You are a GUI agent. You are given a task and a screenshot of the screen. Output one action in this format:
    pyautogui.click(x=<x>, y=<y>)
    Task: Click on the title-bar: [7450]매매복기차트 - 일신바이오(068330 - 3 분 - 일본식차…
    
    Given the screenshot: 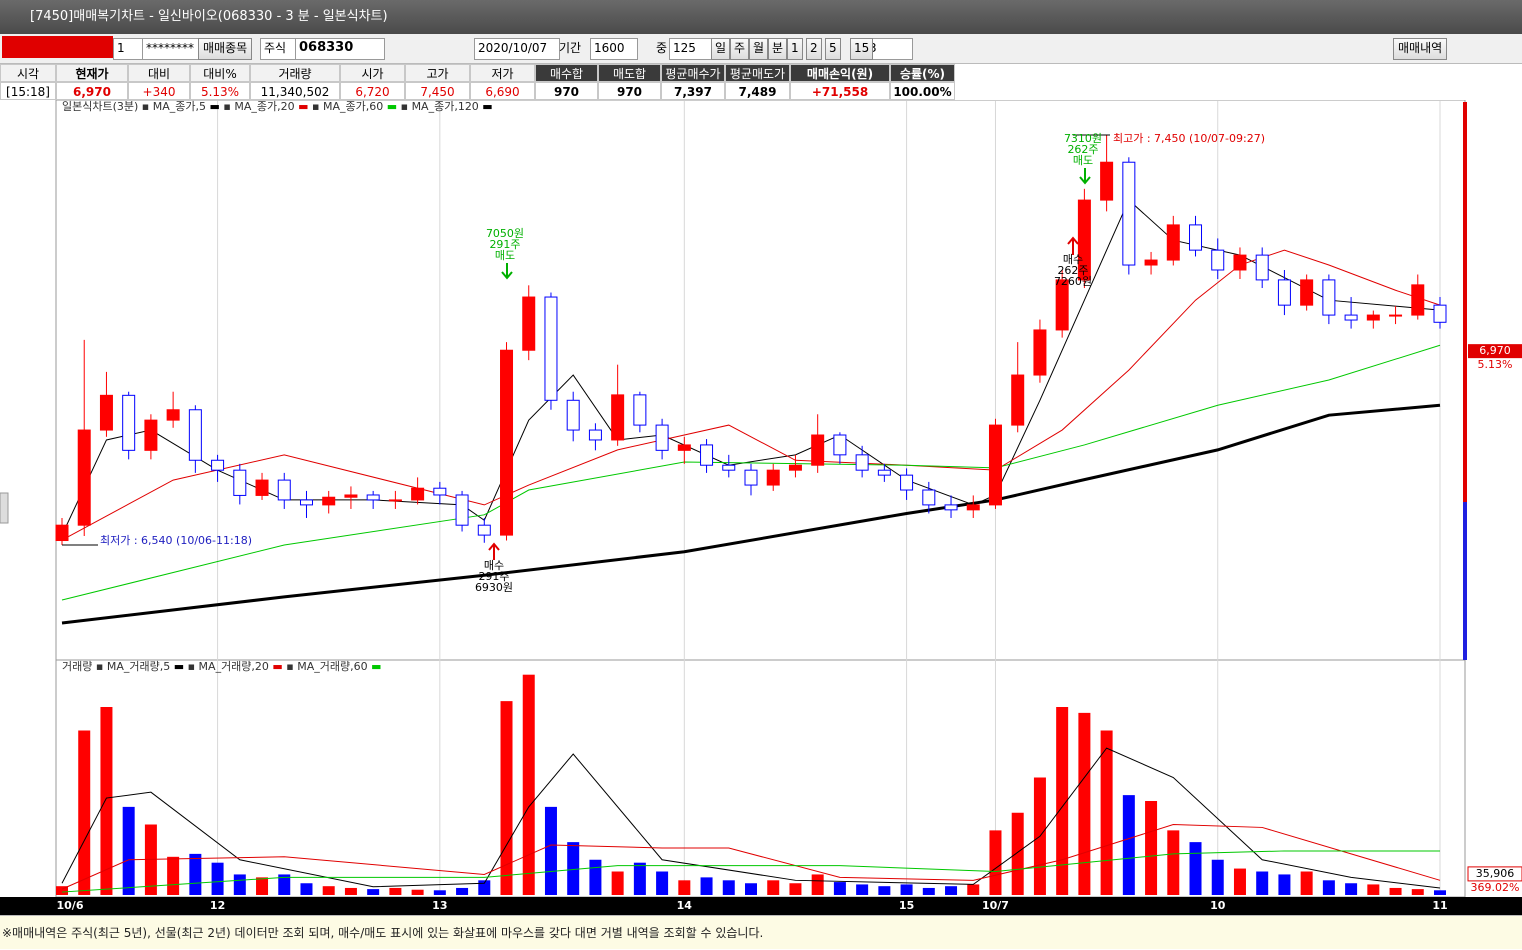 What is the action you would take?
    pyautogui.click(x=761, y=17)
    